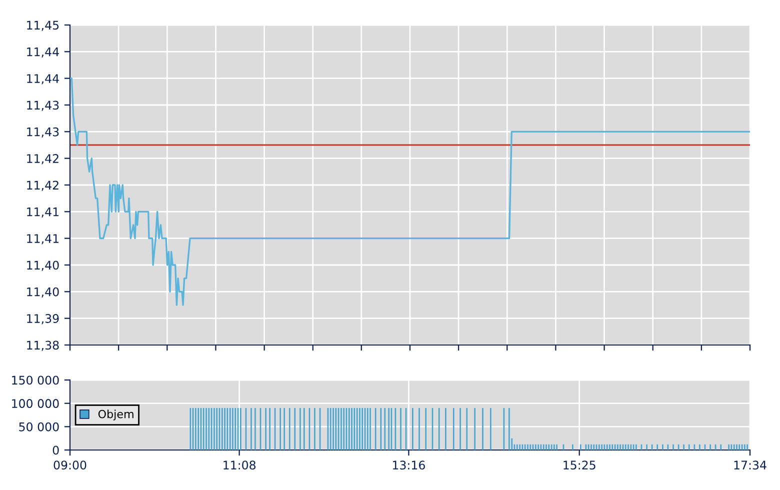  What do you see at coordinates (55, 450) in the screenshot?
I see `y-tick-label: 0` at bounding box center [55, 450].